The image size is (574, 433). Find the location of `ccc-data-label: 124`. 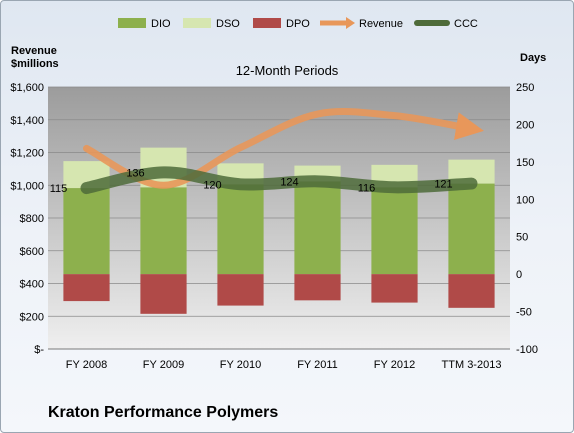

ccc-data-label: 124 is located at coordinates (289, 182).